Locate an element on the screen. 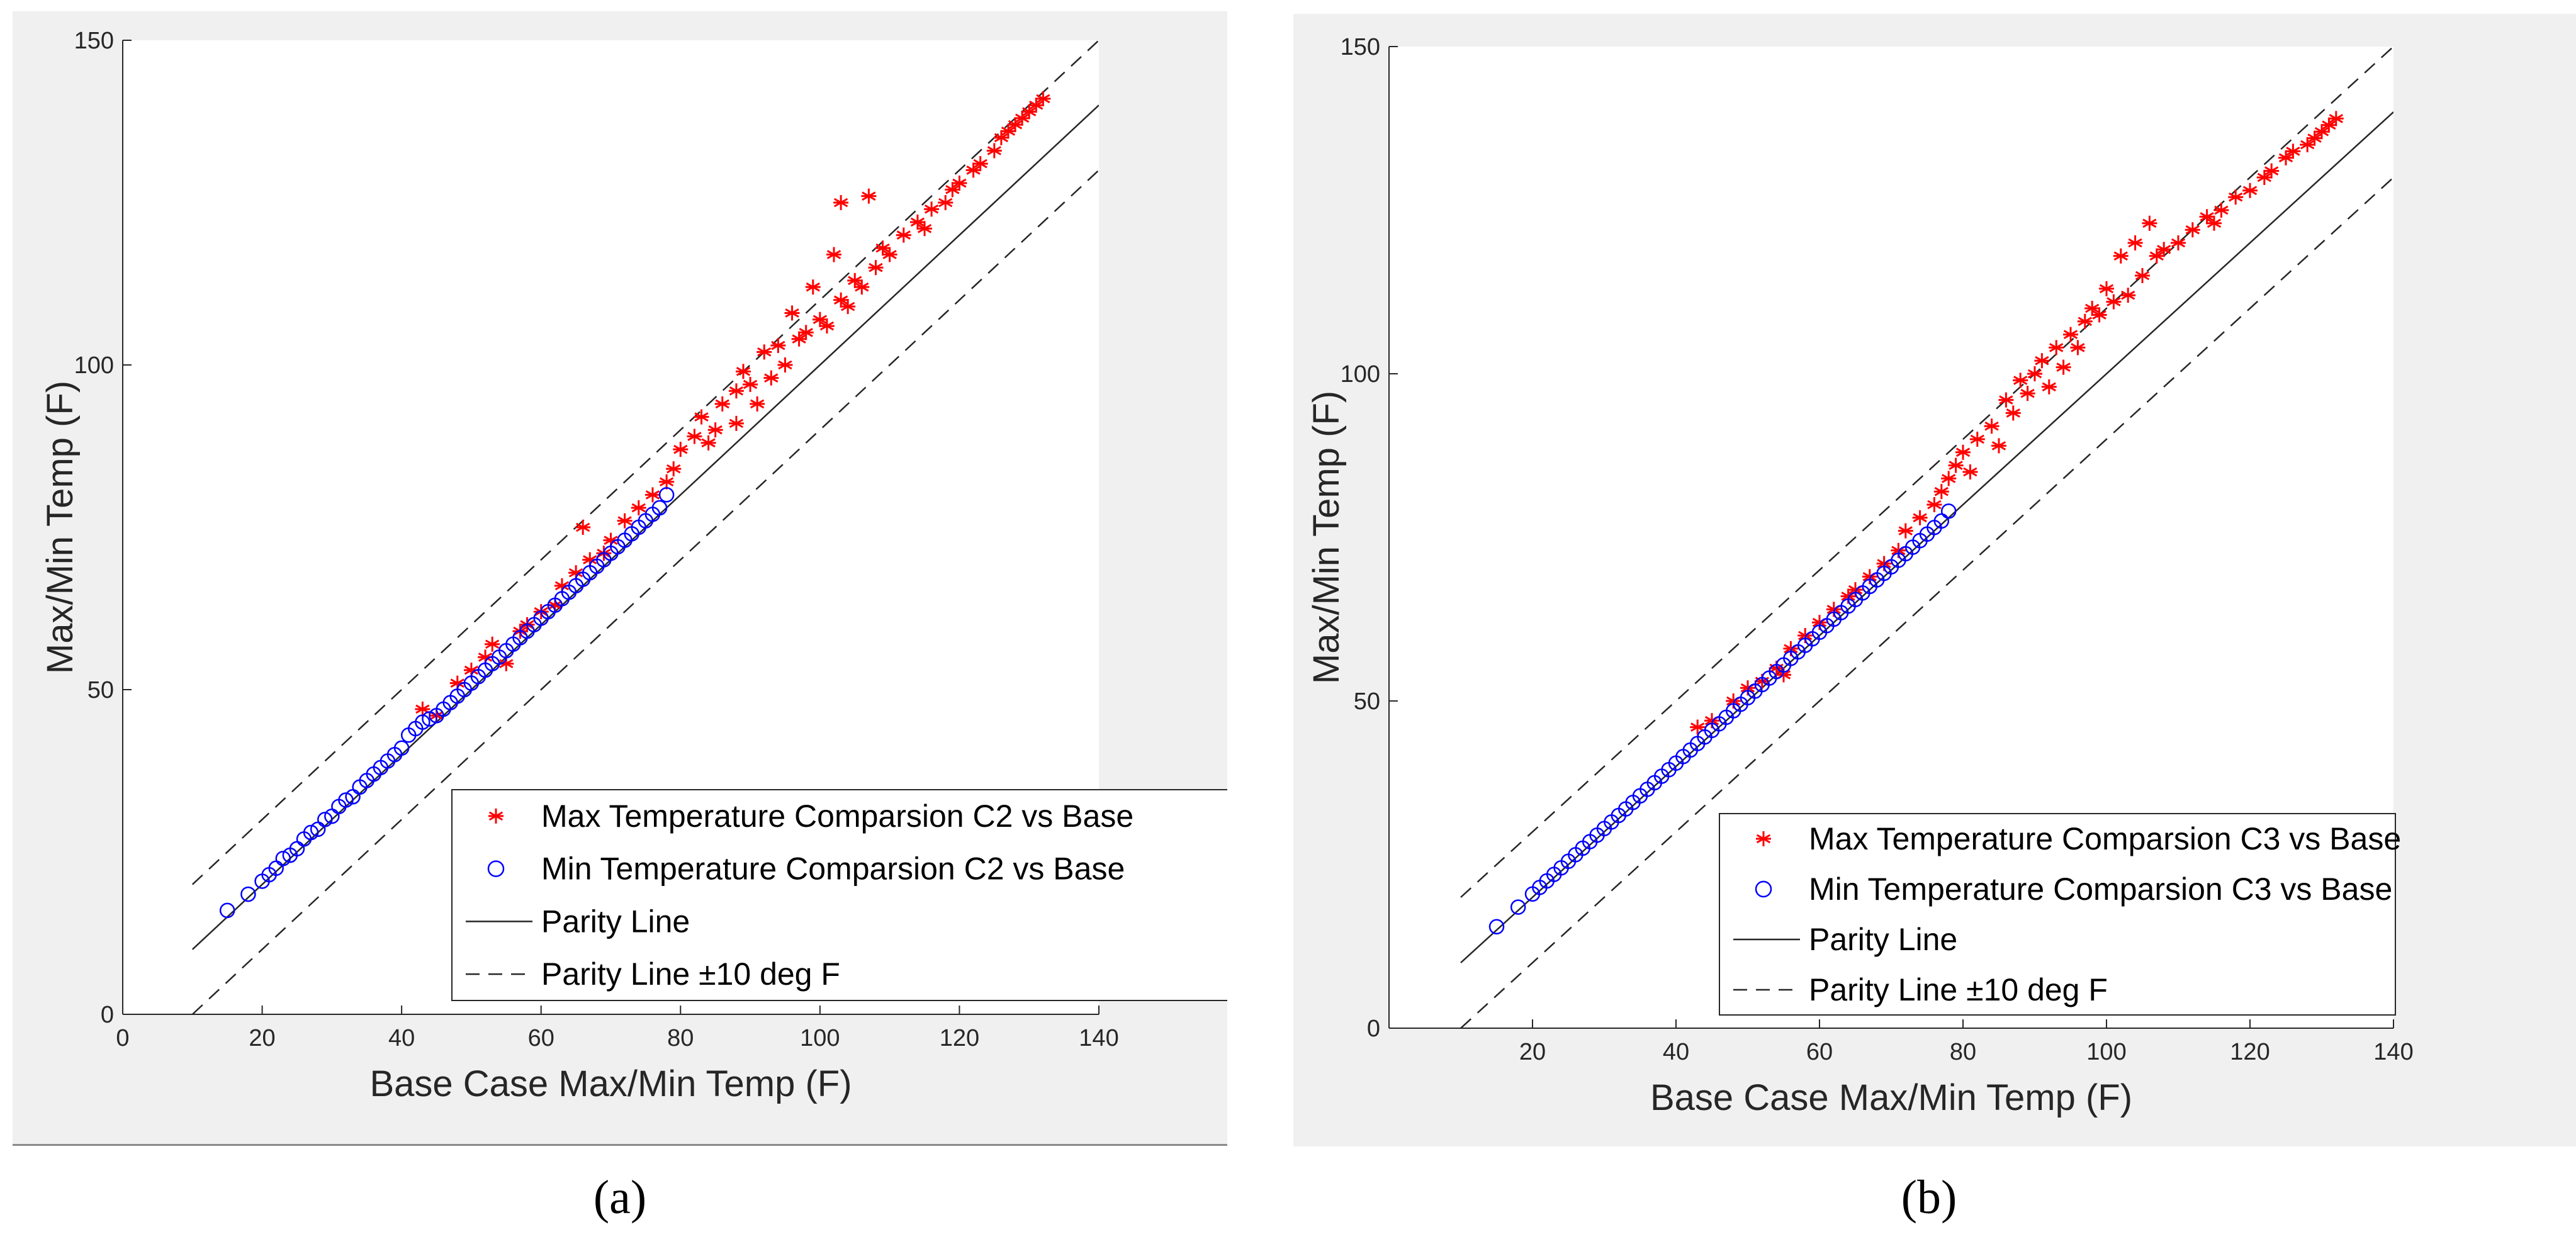 This screenshot has height=1244, width=2576. y-tick-label: 100 is located at coordinates (1360, 374).